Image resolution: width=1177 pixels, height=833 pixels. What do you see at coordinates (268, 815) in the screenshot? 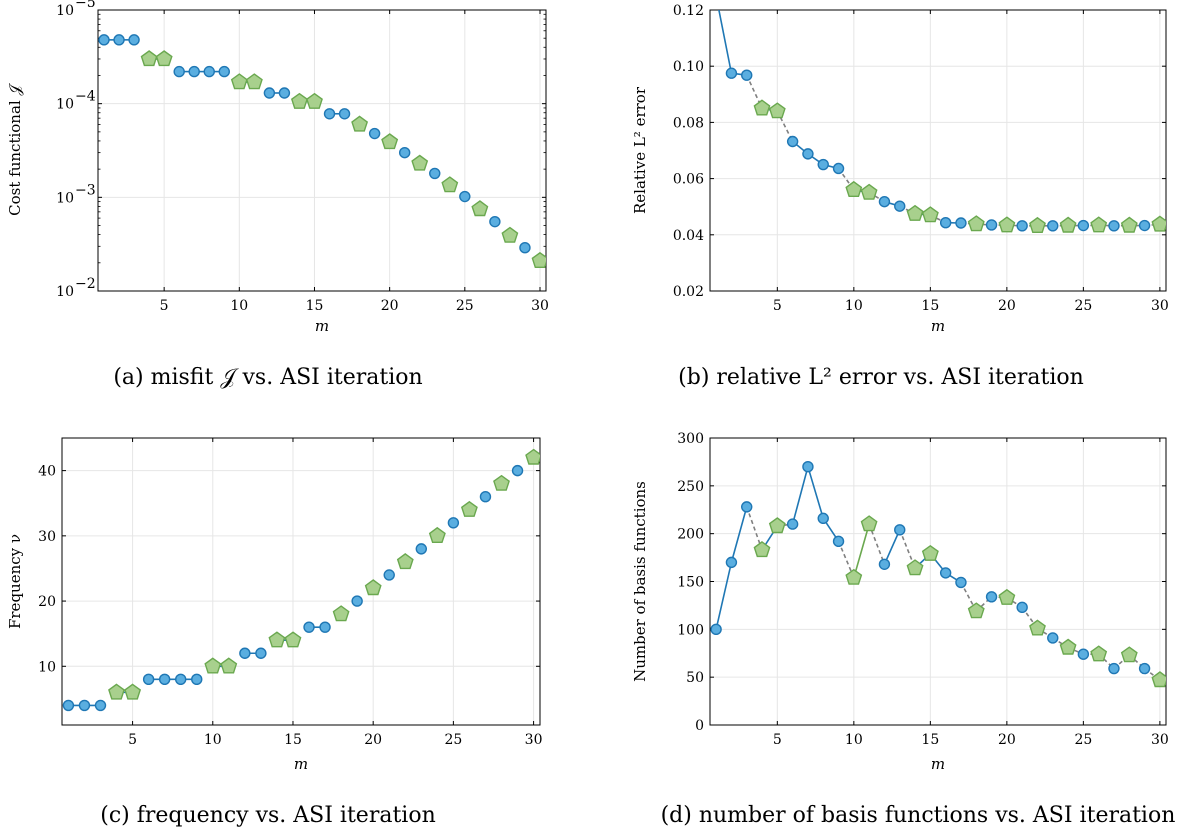
I see `caption-c: (c) frequency vs. ASI iteration` at bounding box center [268, 815].